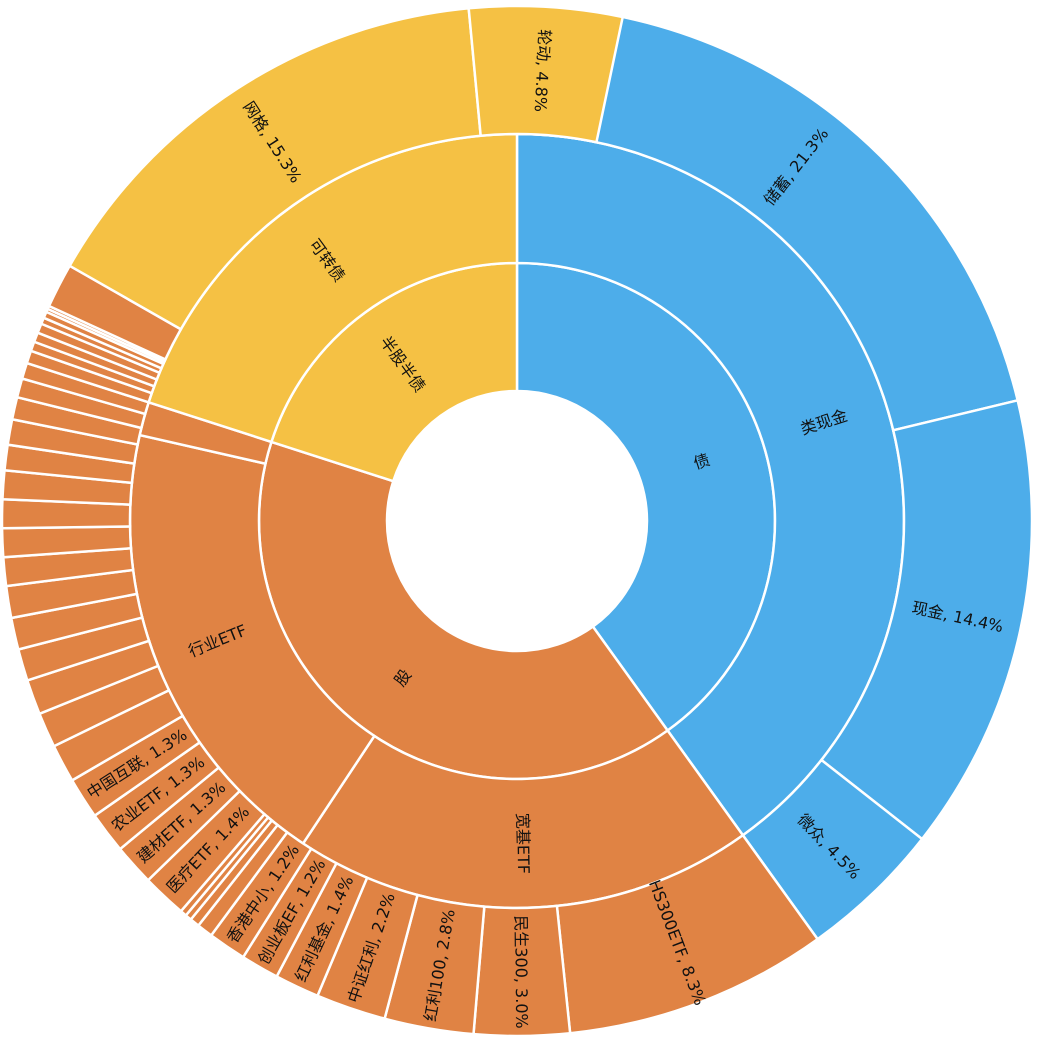 This screenshot has height=1046, width=1040. Describe the element at coordinates (701, 461) in the screenshot. I see `label-inner-债: 债` at that location.